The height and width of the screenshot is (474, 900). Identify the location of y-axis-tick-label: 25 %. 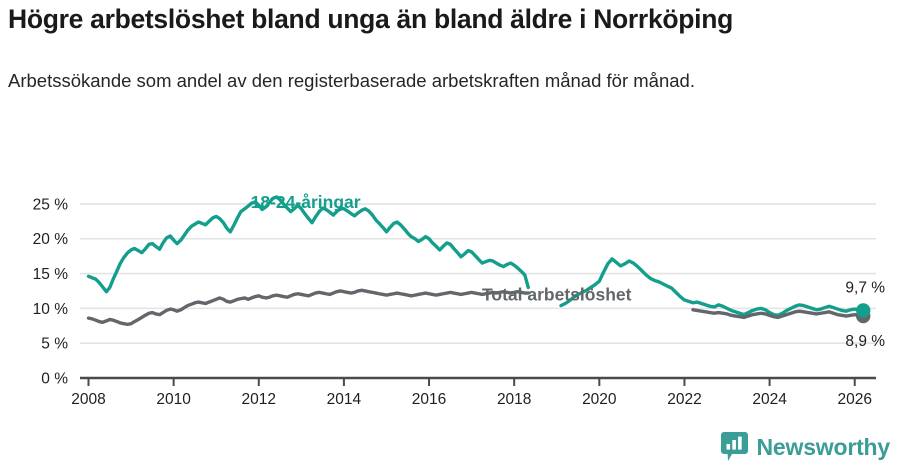
(51, 204).